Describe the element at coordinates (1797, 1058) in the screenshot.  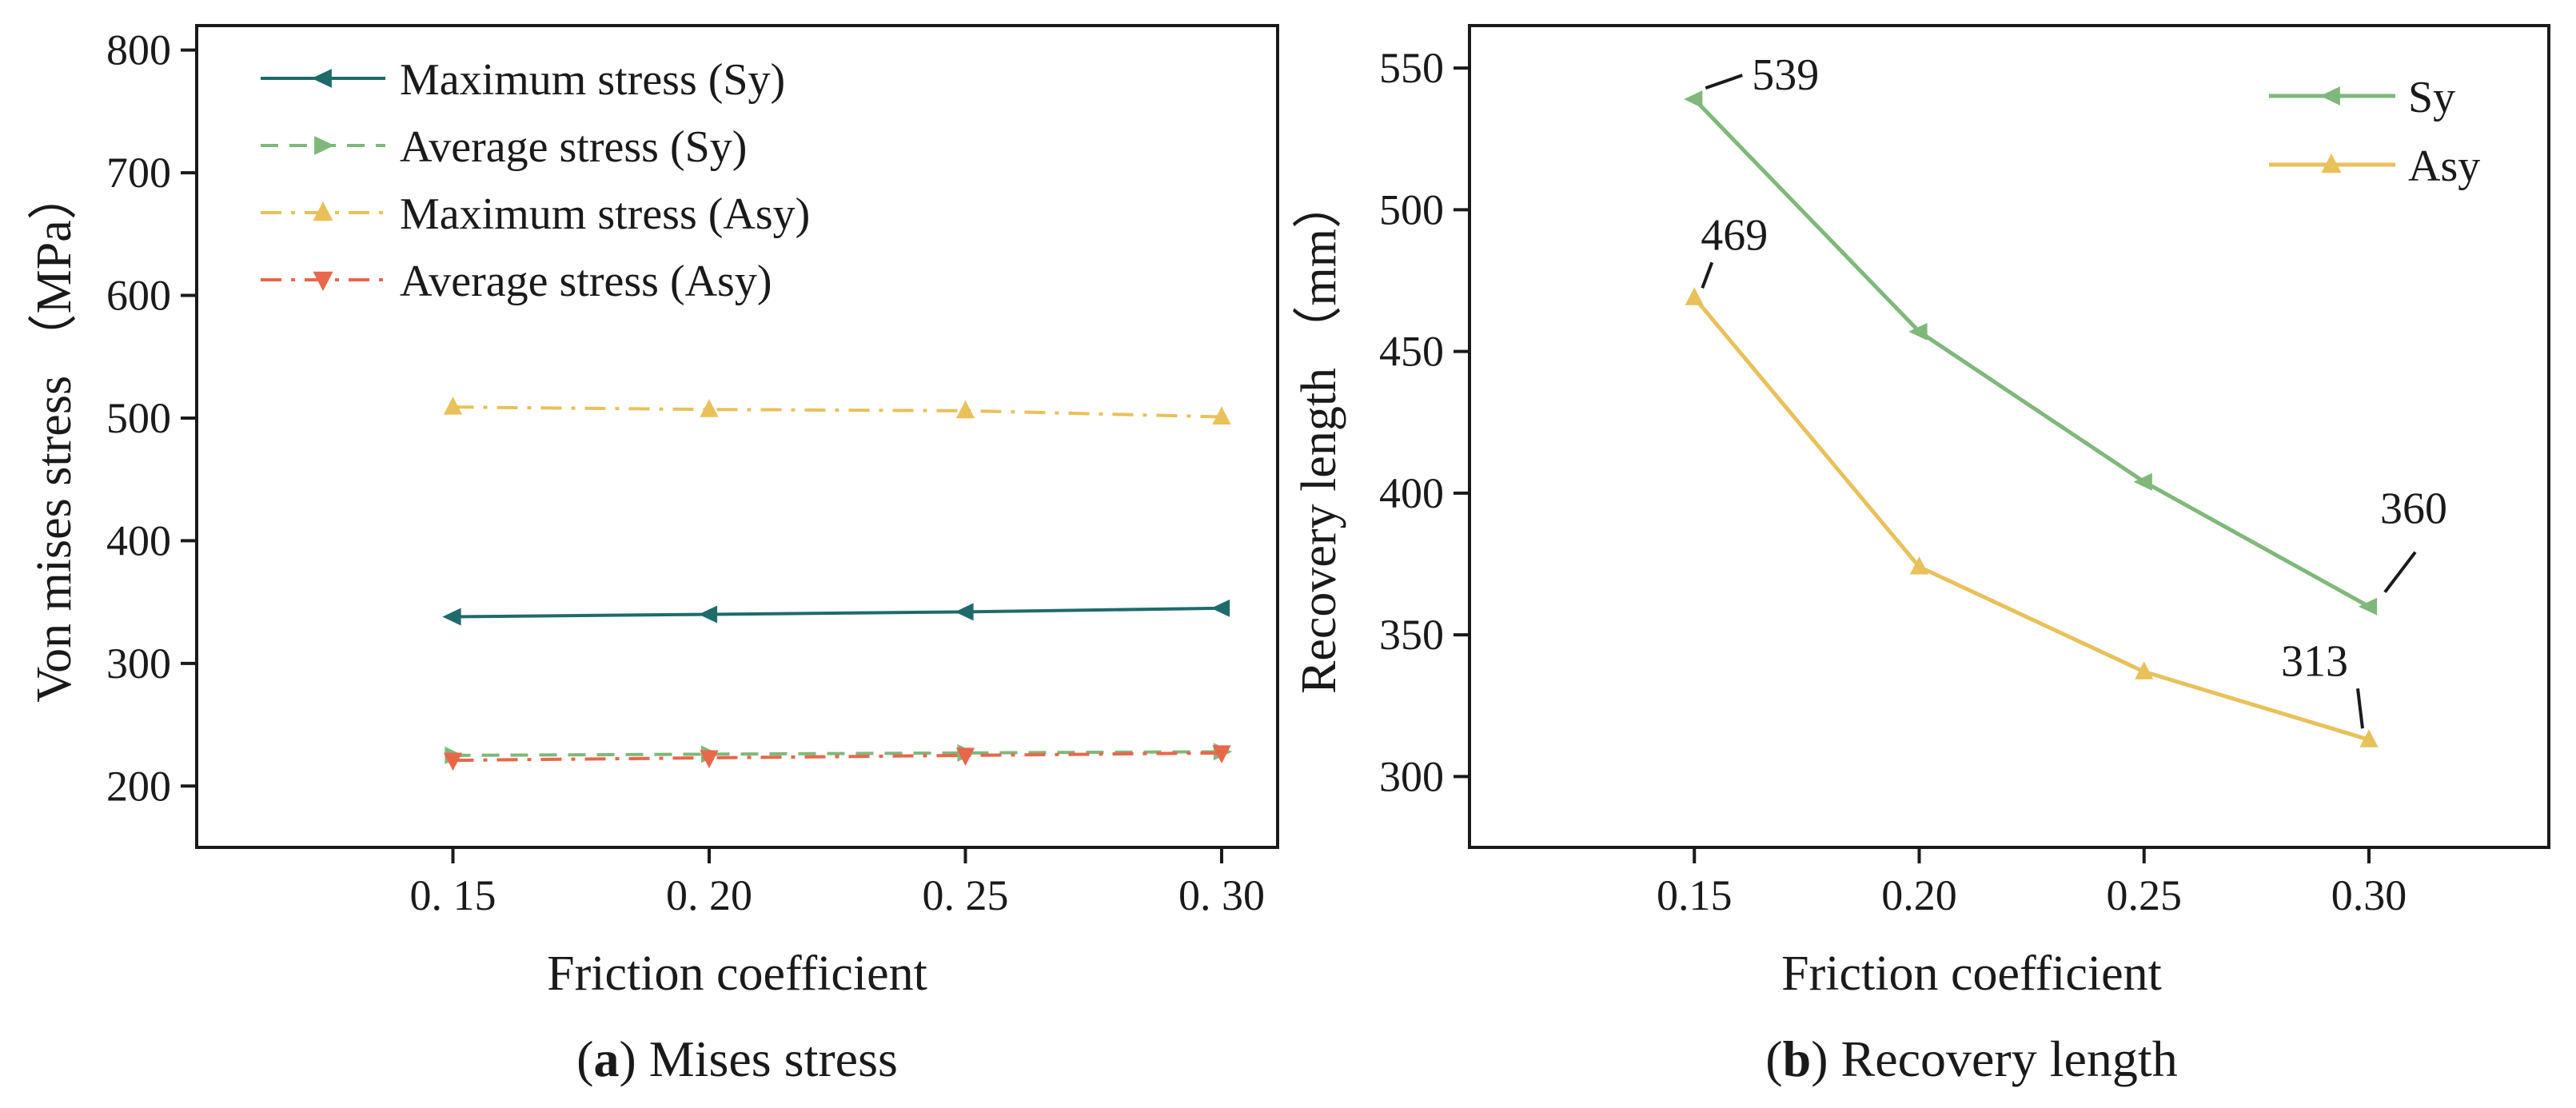
I see `plot-b-caption-letter: b` at that location.